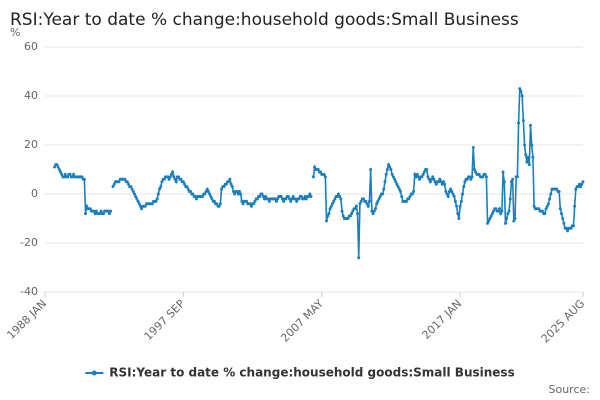 This screenshot has height=400, width=600. What do you see at coordinates (165, 320) in the screenshot?
I see `x-tick-label: 1997 SEP` at bounding box center [165, 320].